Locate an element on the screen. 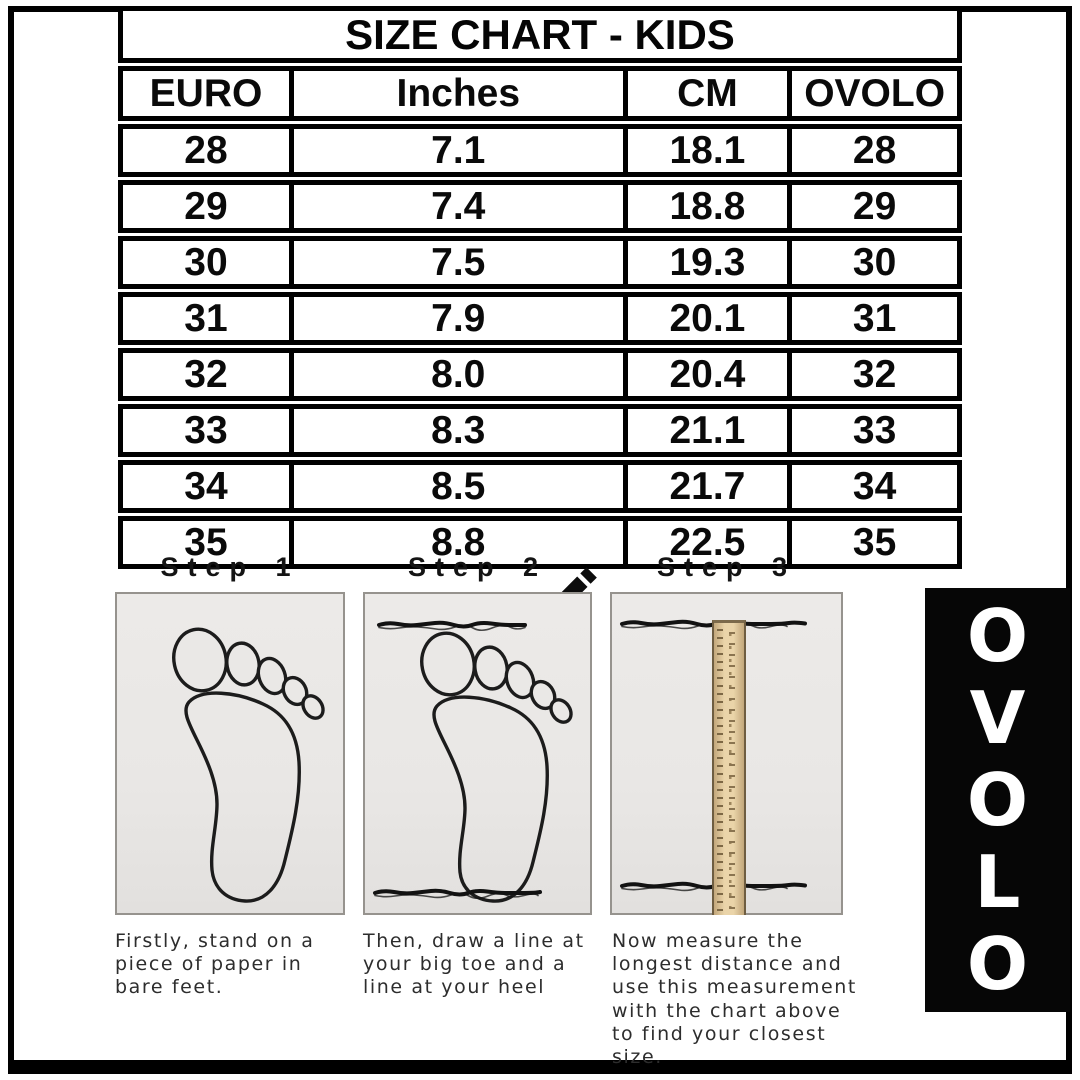 The height and width of the screenshot is (1080, 1080). table-row: 29 7.4 18.8 29 is located at coordinates (540, 206).